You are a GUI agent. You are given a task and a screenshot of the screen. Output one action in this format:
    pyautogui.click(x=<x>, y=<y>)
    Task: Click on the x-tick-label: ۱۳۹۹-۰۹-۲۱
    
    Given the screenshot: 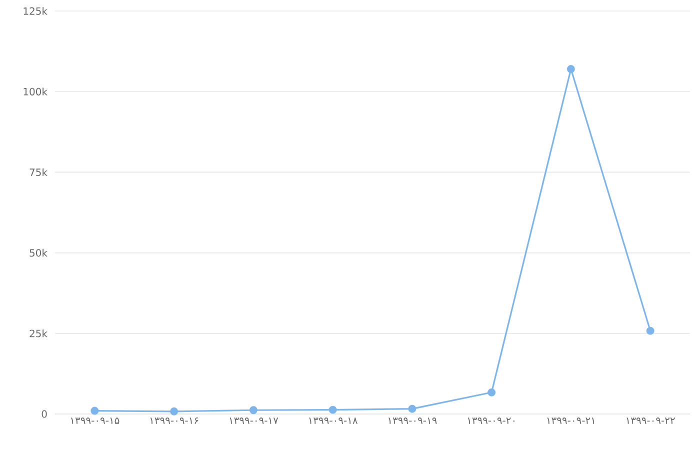 What is the action you would take?
    pyautogui.click(x=570, y=421)
    